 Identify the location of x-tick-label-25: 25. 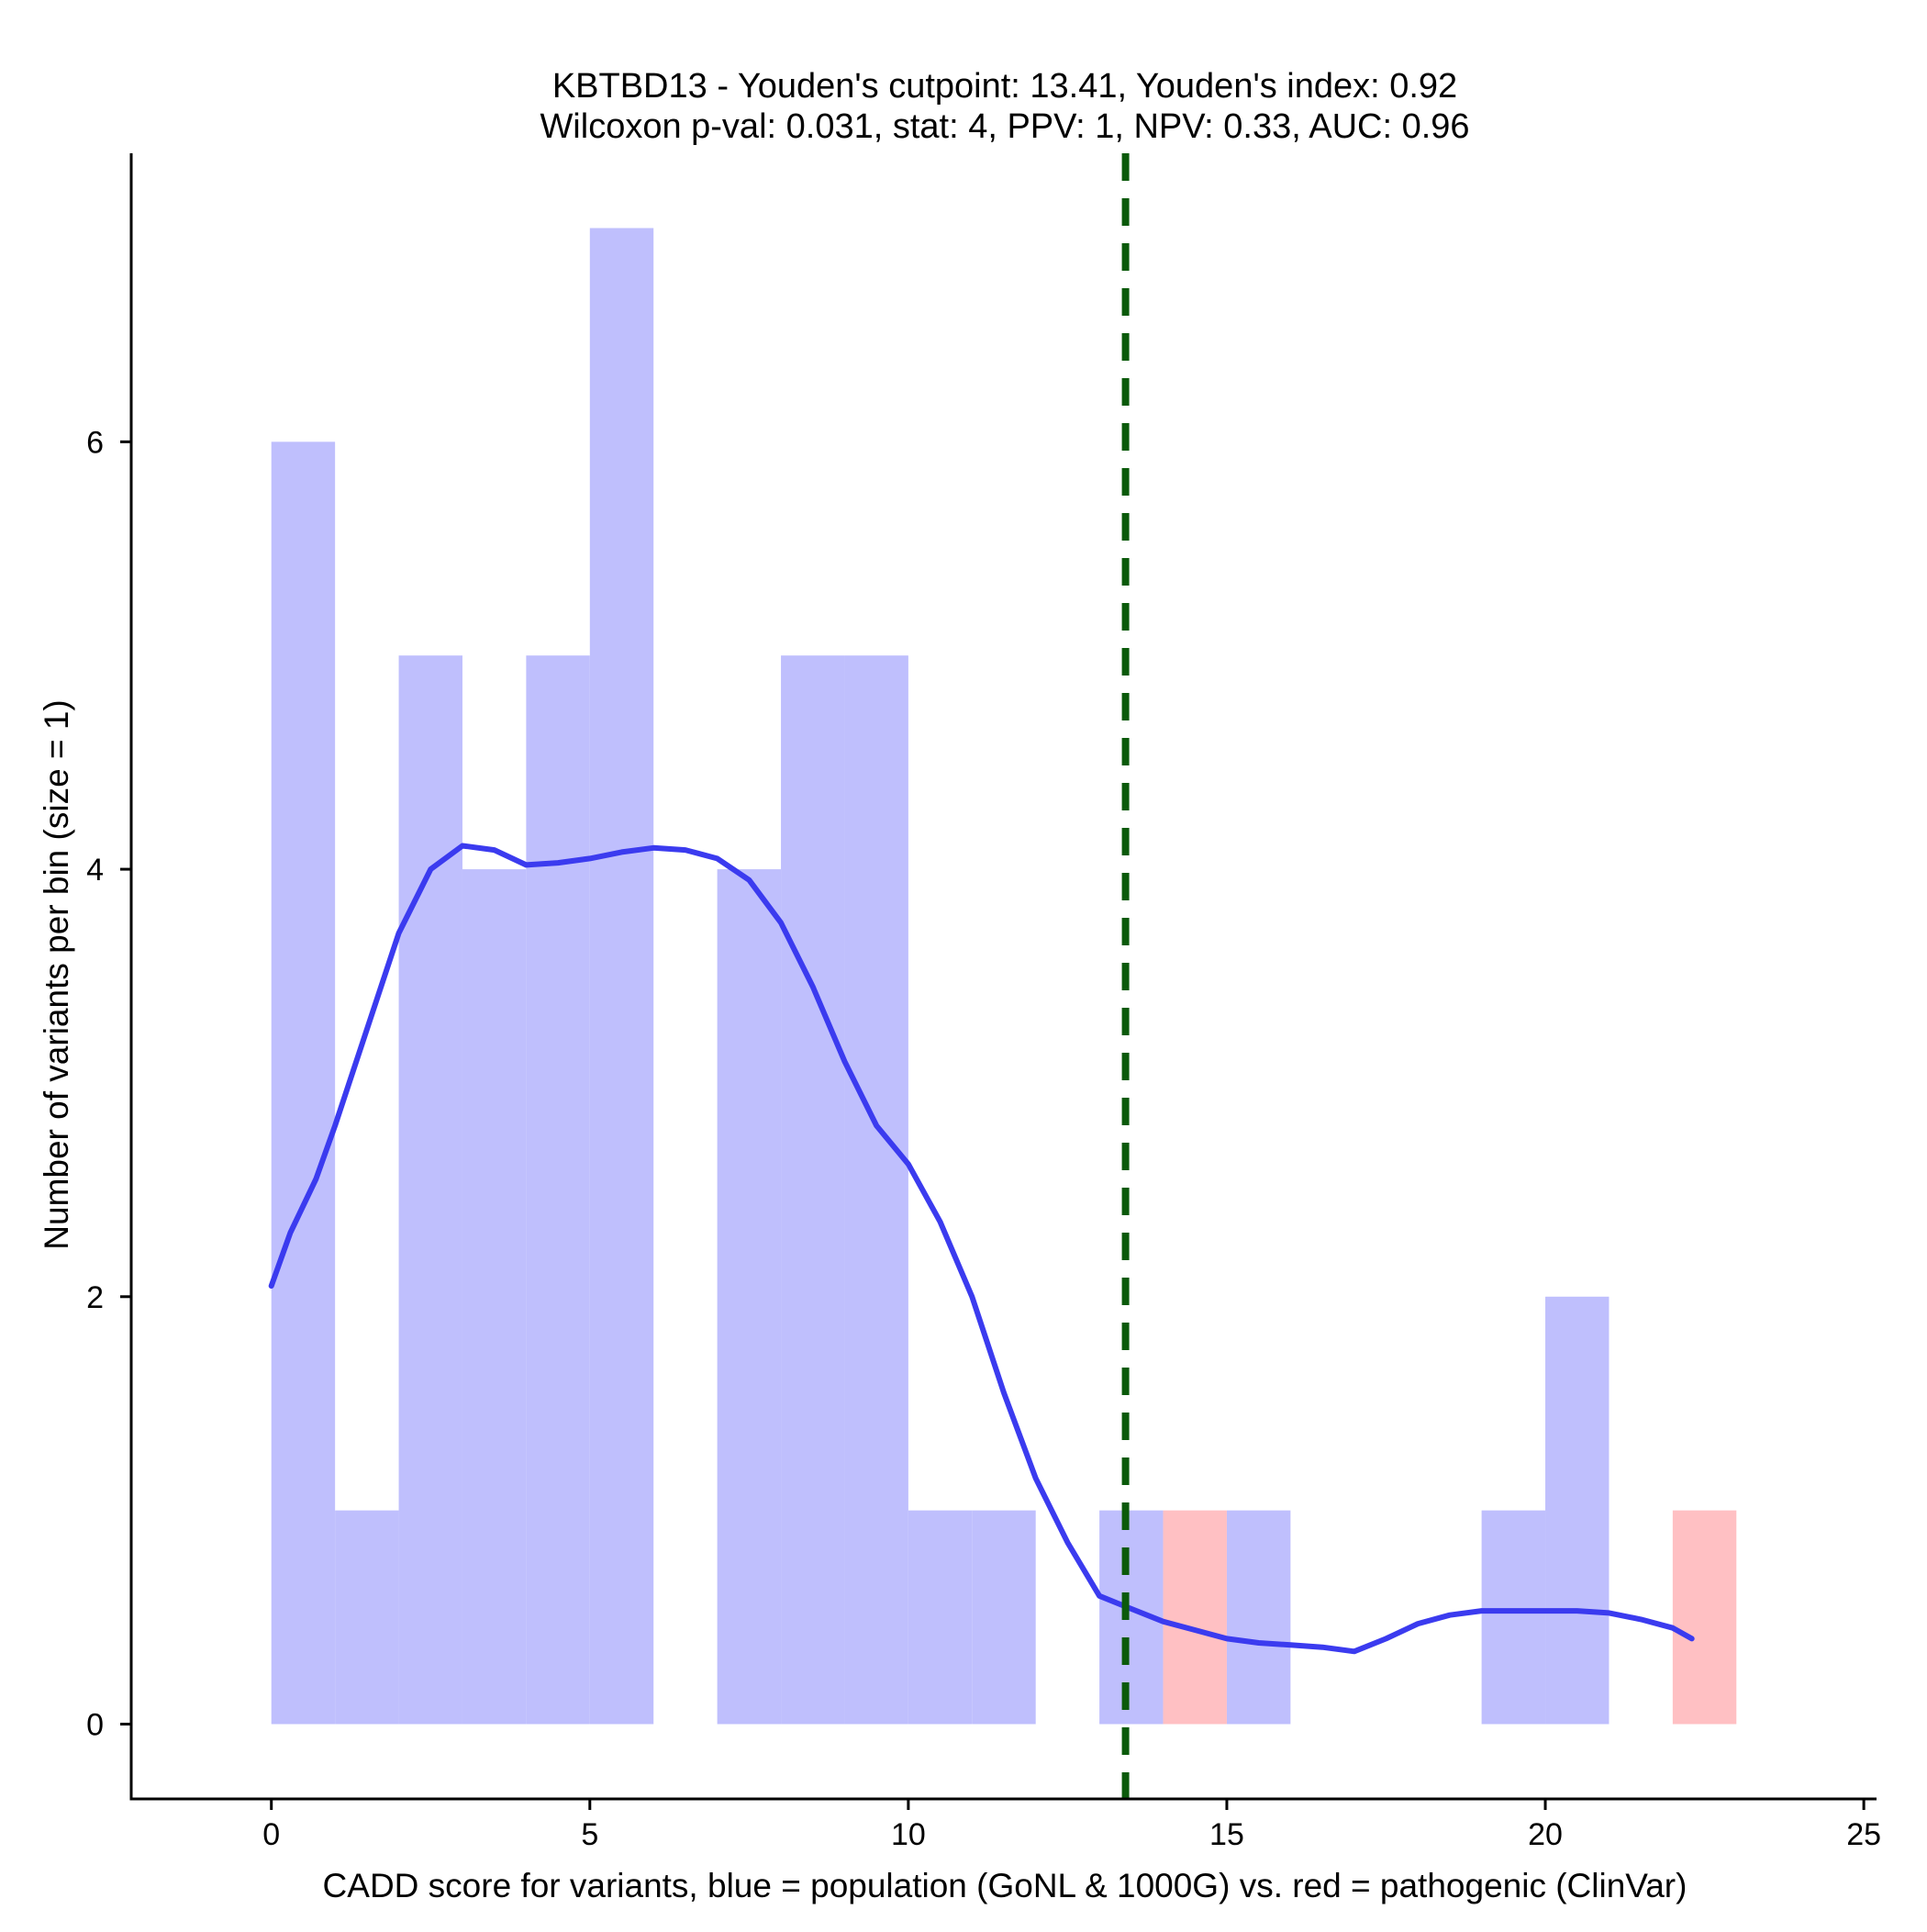
(1863, 1834).